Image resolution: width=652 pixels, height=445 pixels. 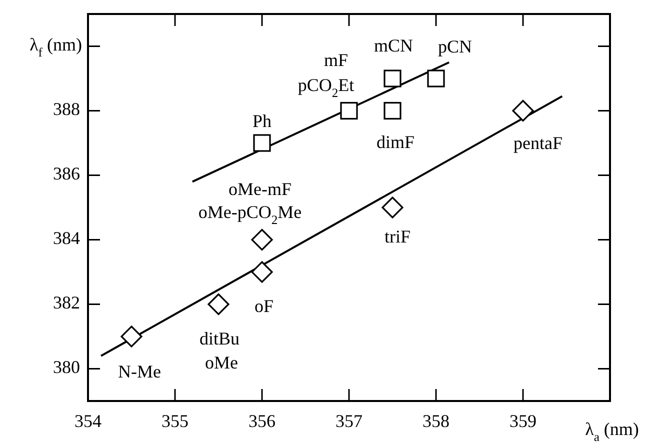 I want to click on annotation: mCN, so click(x=394, y=46).